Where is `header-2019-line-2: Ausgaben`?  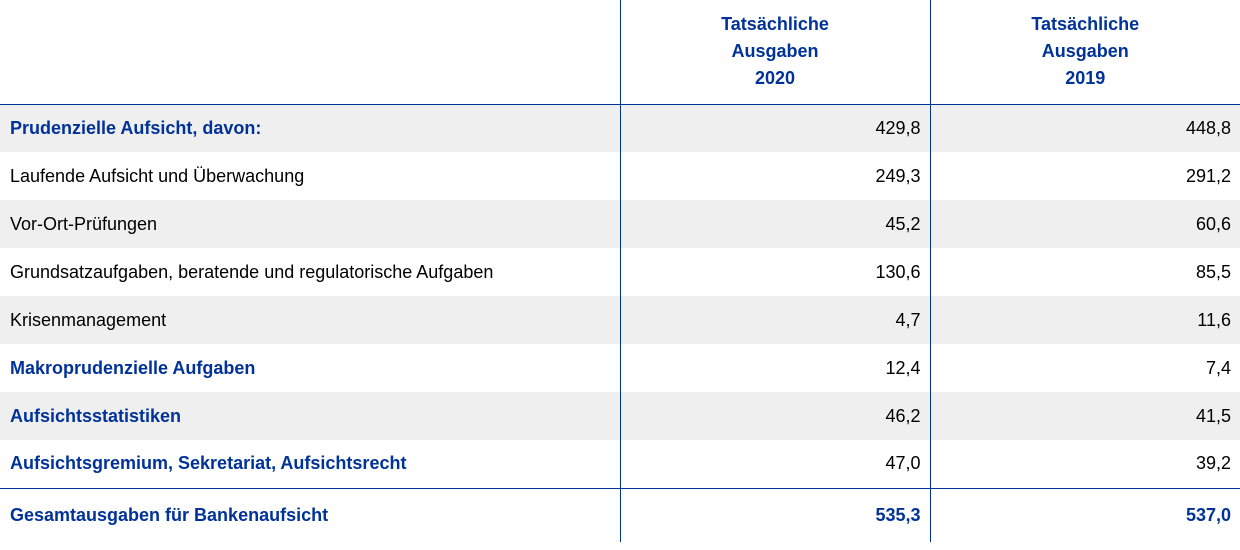 header-2019-line-2: Ausgaben is located at coordinates (1085, 51).